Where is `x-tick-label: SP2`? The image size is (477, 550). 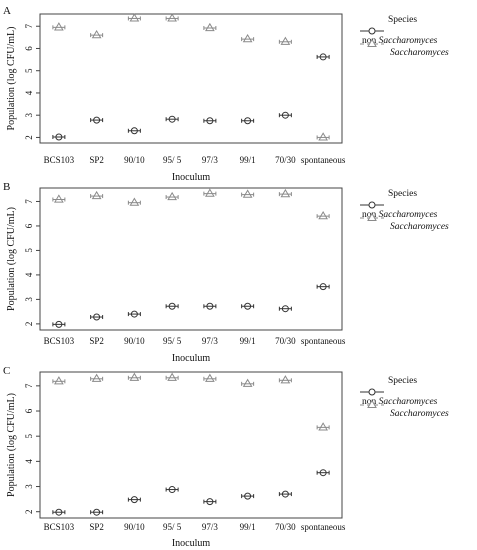
x-tick-label: SP2 is located at coordinates (96, 160).